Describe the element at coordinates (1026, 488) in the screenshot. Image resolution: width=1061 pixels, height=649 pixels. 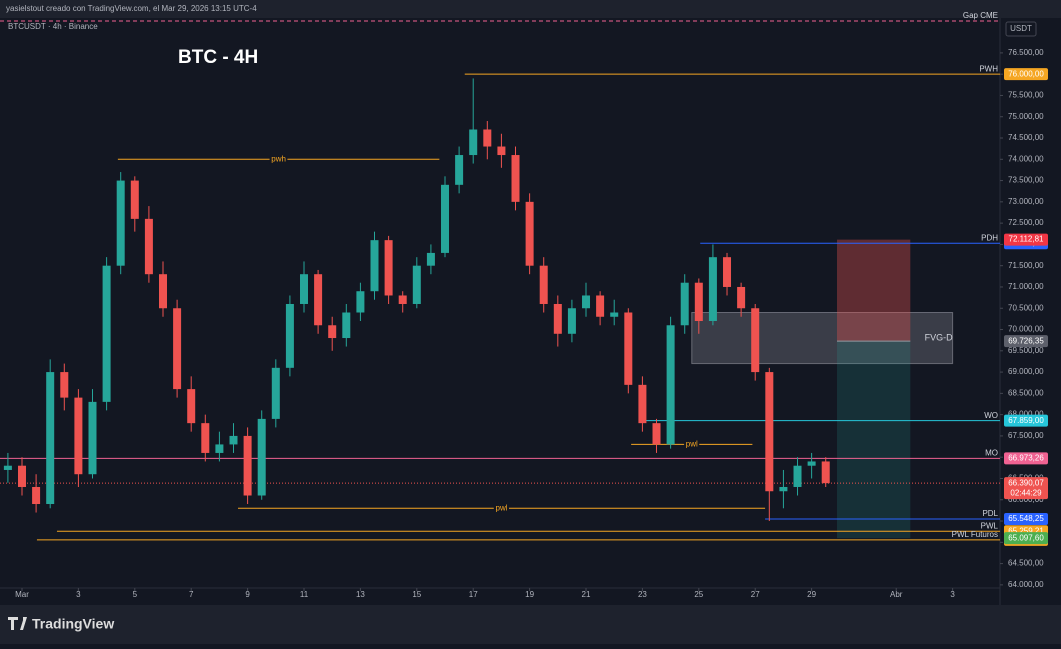
I see `last-price-tag` at that location.